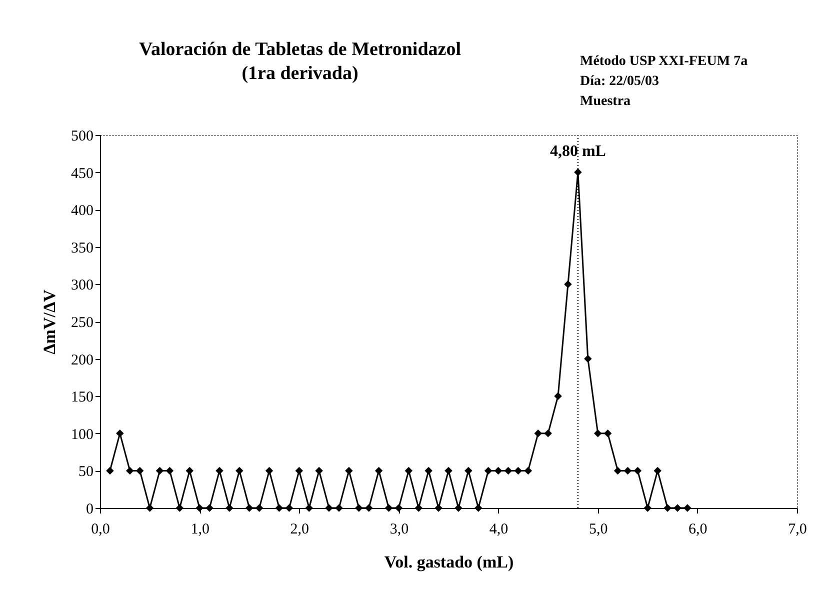 Image resolution: width=835 pixels, height=596 pixels. I want to click on chart-title: Valoración de Tabletas de Metronidazol, so click(300, 50).